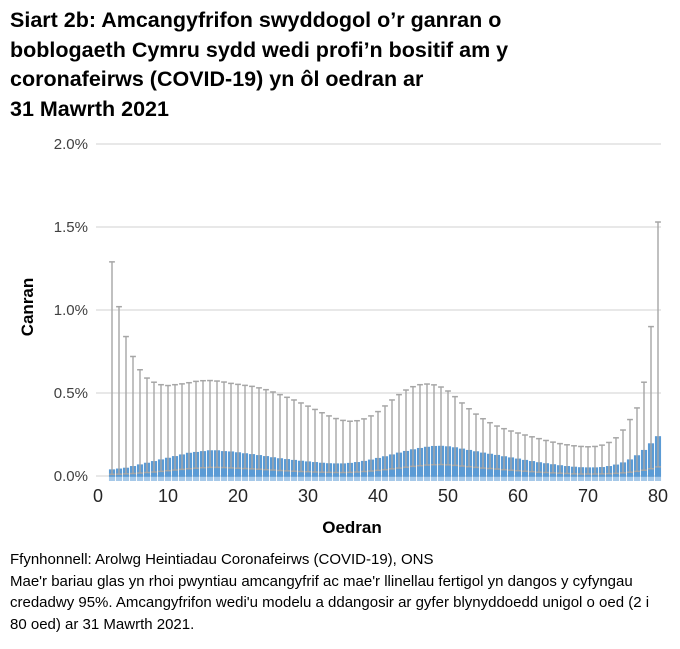  I want to click on x-tick-label: 80, so click(658, 496).